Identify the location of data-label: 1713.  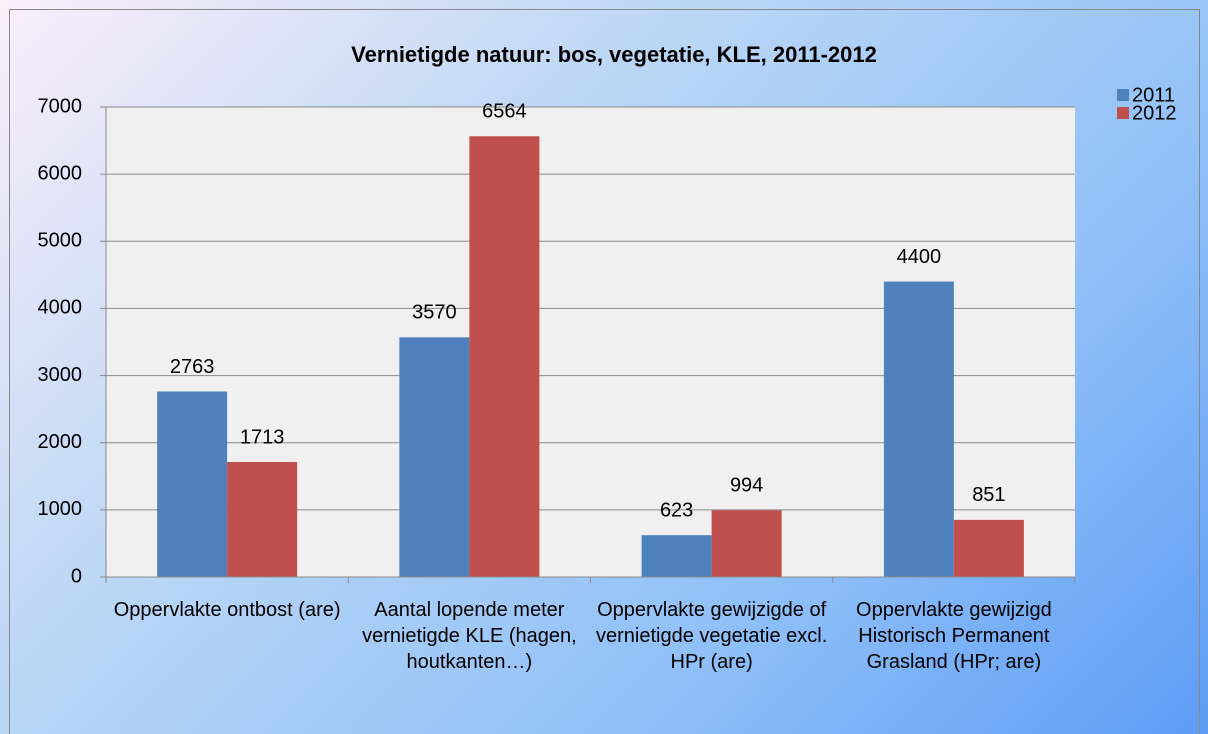
(262, 437).